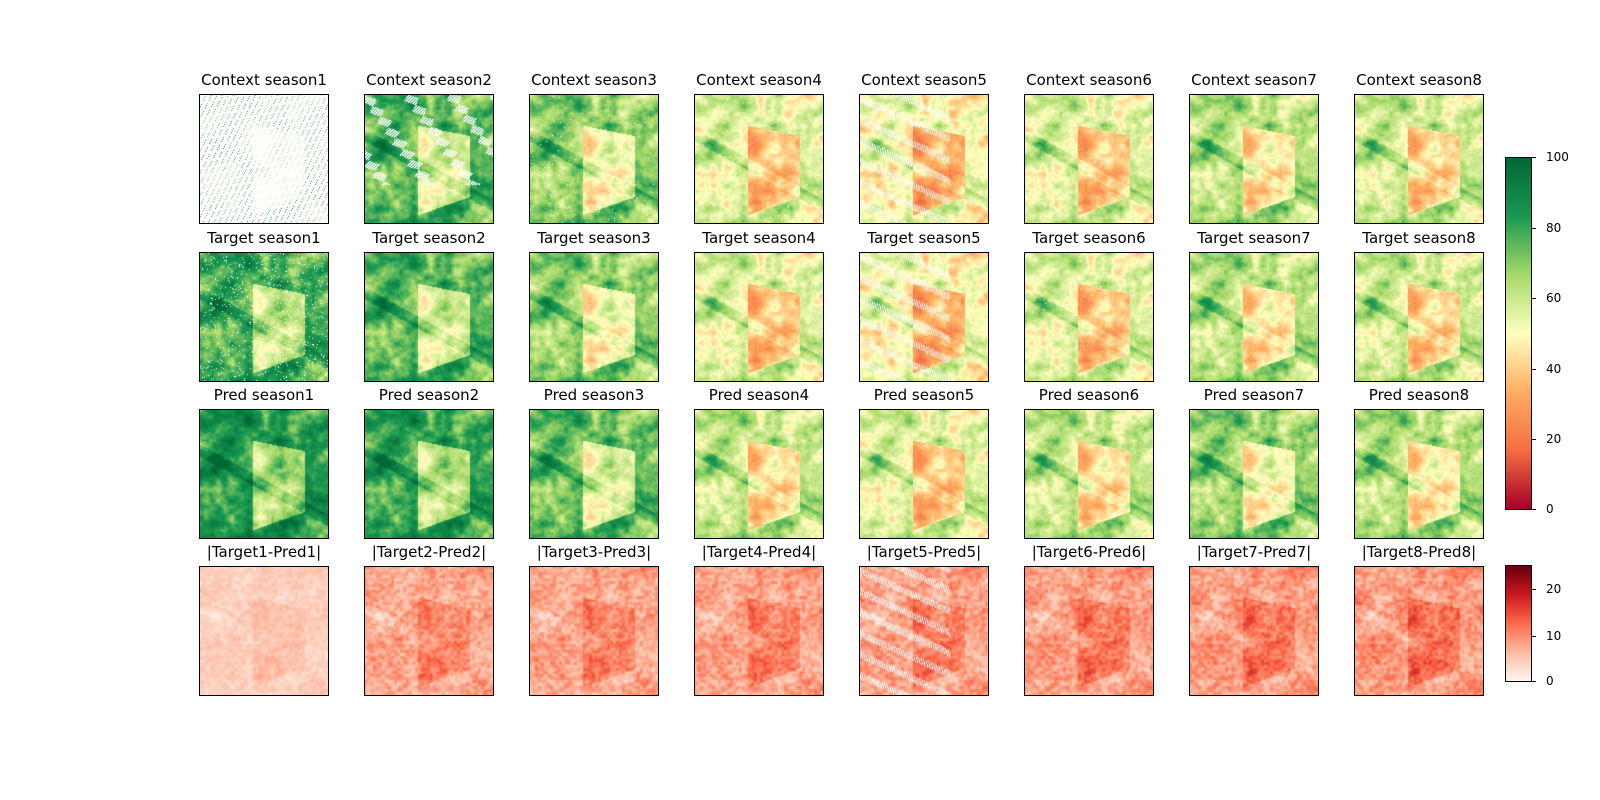  I want to click on colorbar-main-tick: 60, so click(1554, 298).